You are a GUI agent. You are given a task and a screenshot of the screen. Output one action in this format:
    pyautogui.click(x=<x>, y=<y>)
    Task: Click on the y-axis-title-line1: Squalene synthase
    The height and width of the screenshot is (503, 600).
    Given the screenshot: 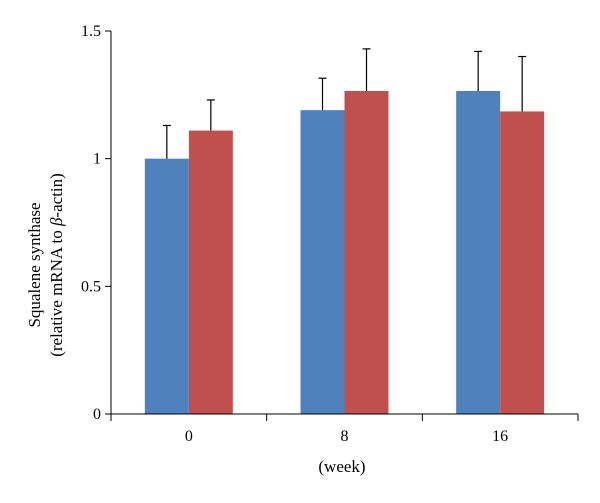 What is the action you would take?
    pyautogui.click(x=34, y=264)
    